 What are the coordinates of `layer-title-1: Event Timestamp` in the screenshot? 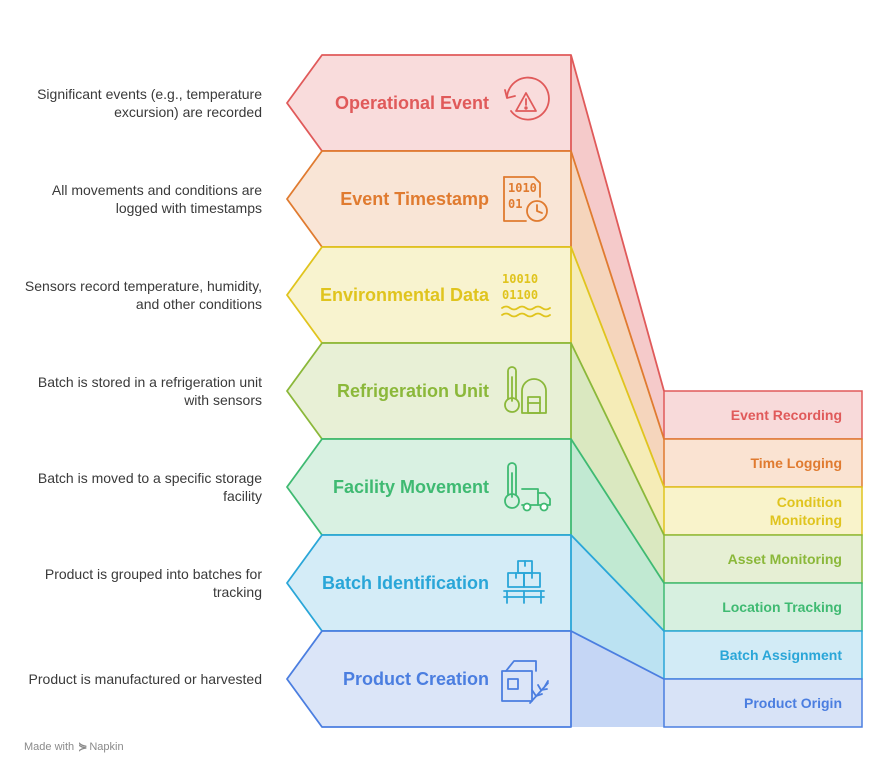 It's located at (414, 199).